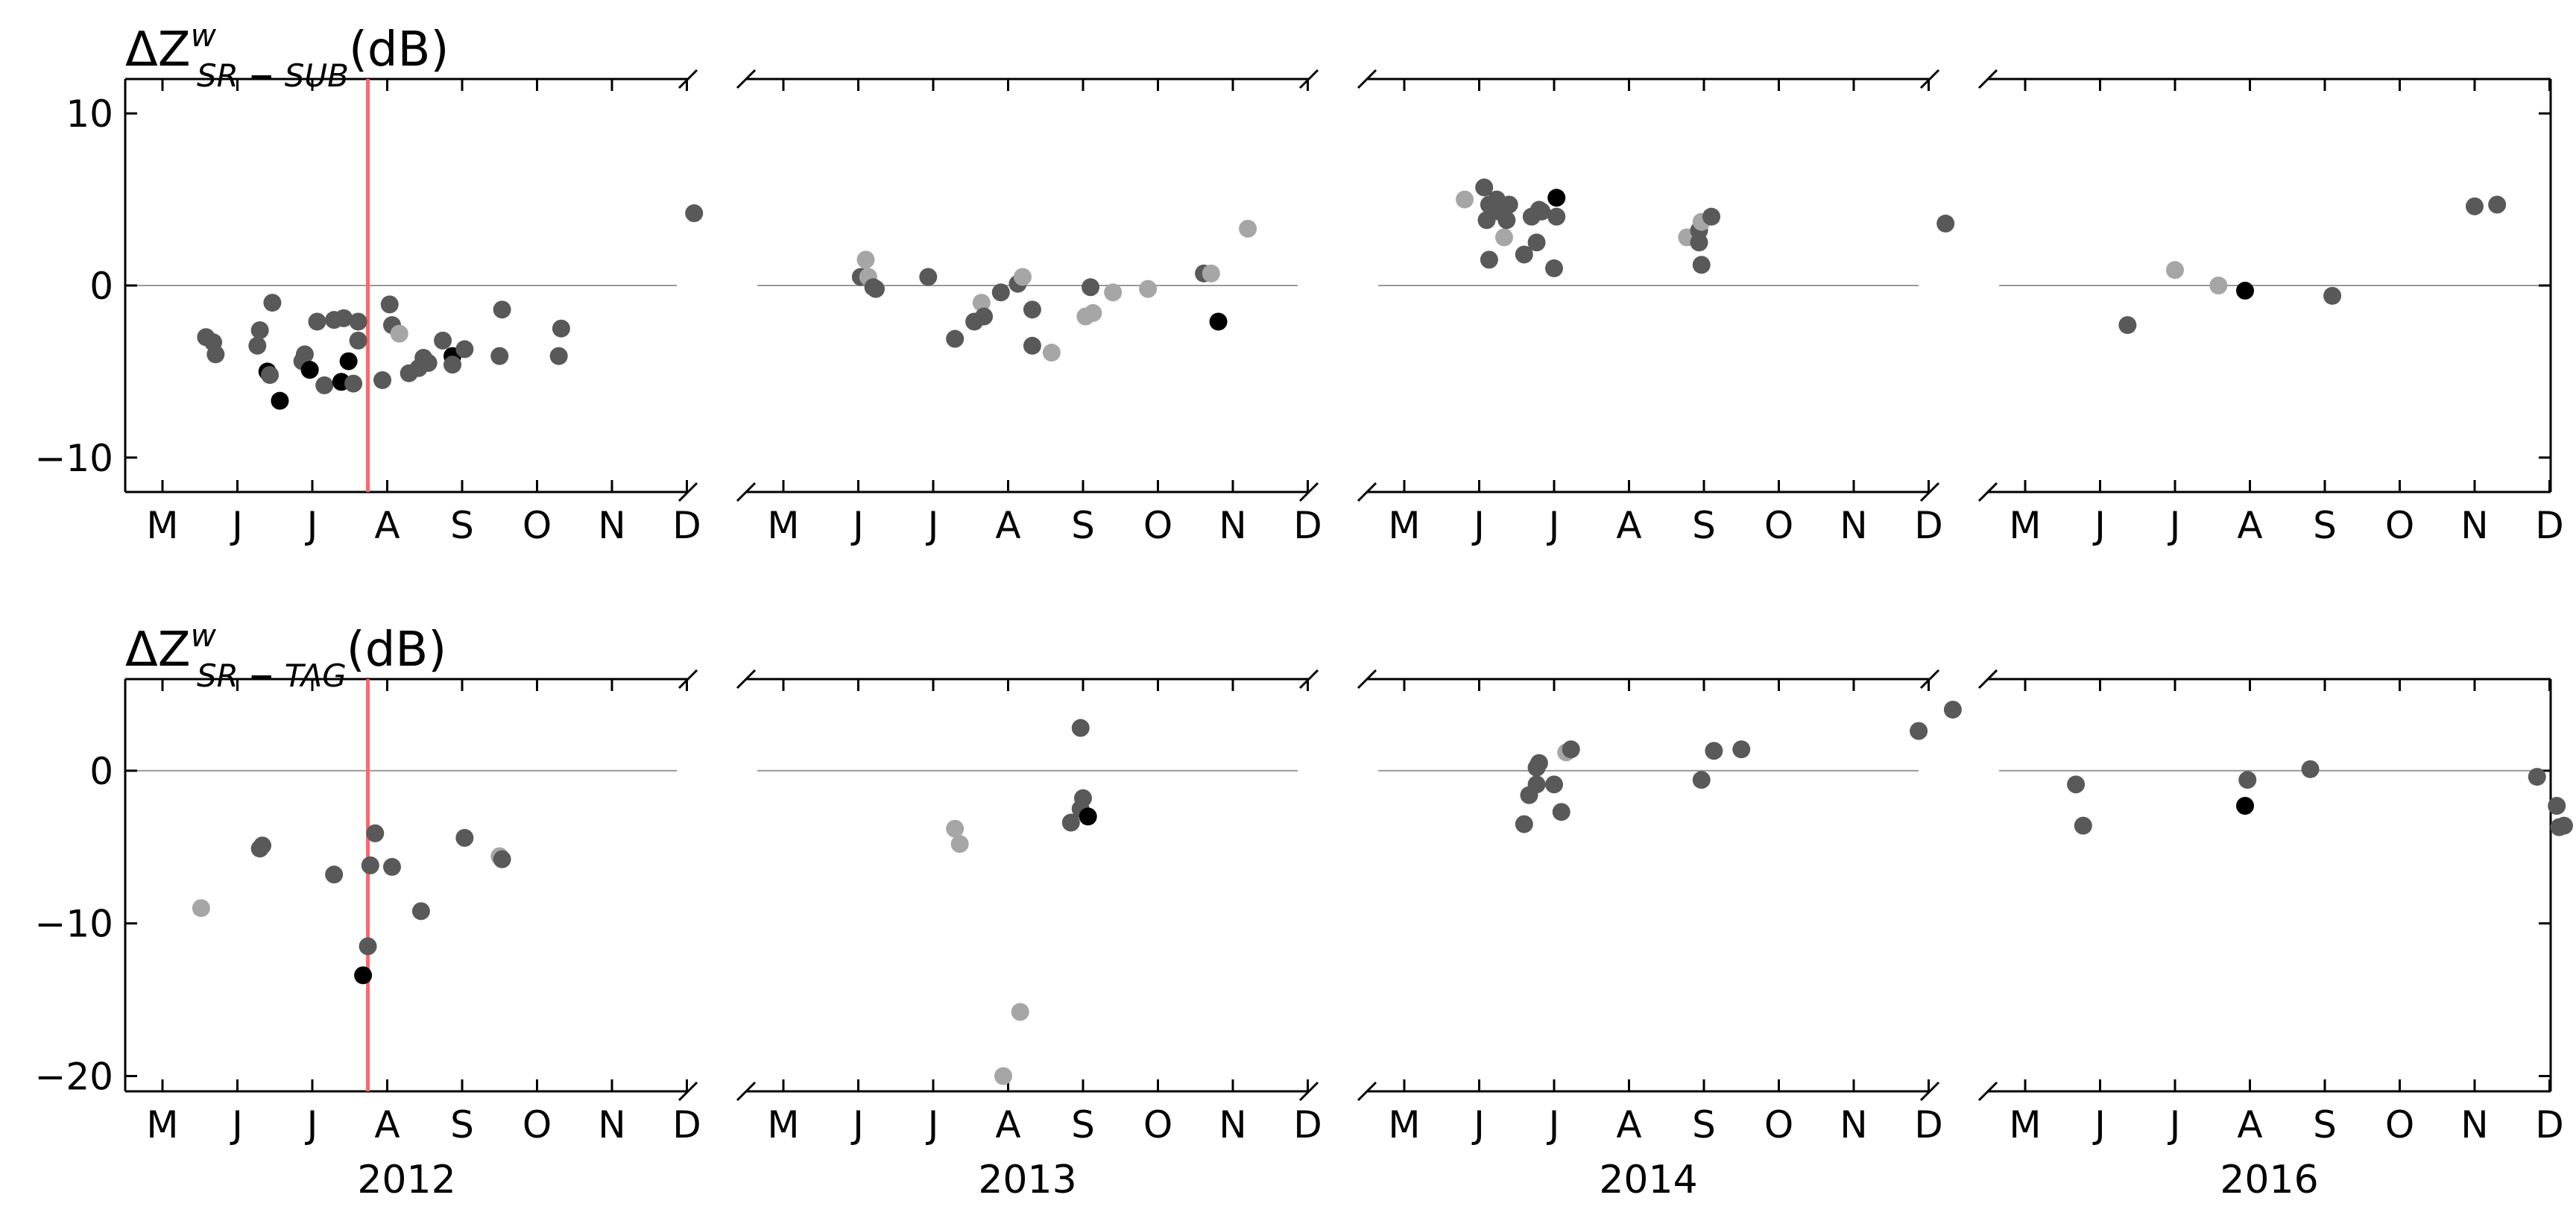  What do you see at coordinates (73, 1077) in the screenshot?
I see `y-tick-label: −20` at bounding box center [73, 1077].